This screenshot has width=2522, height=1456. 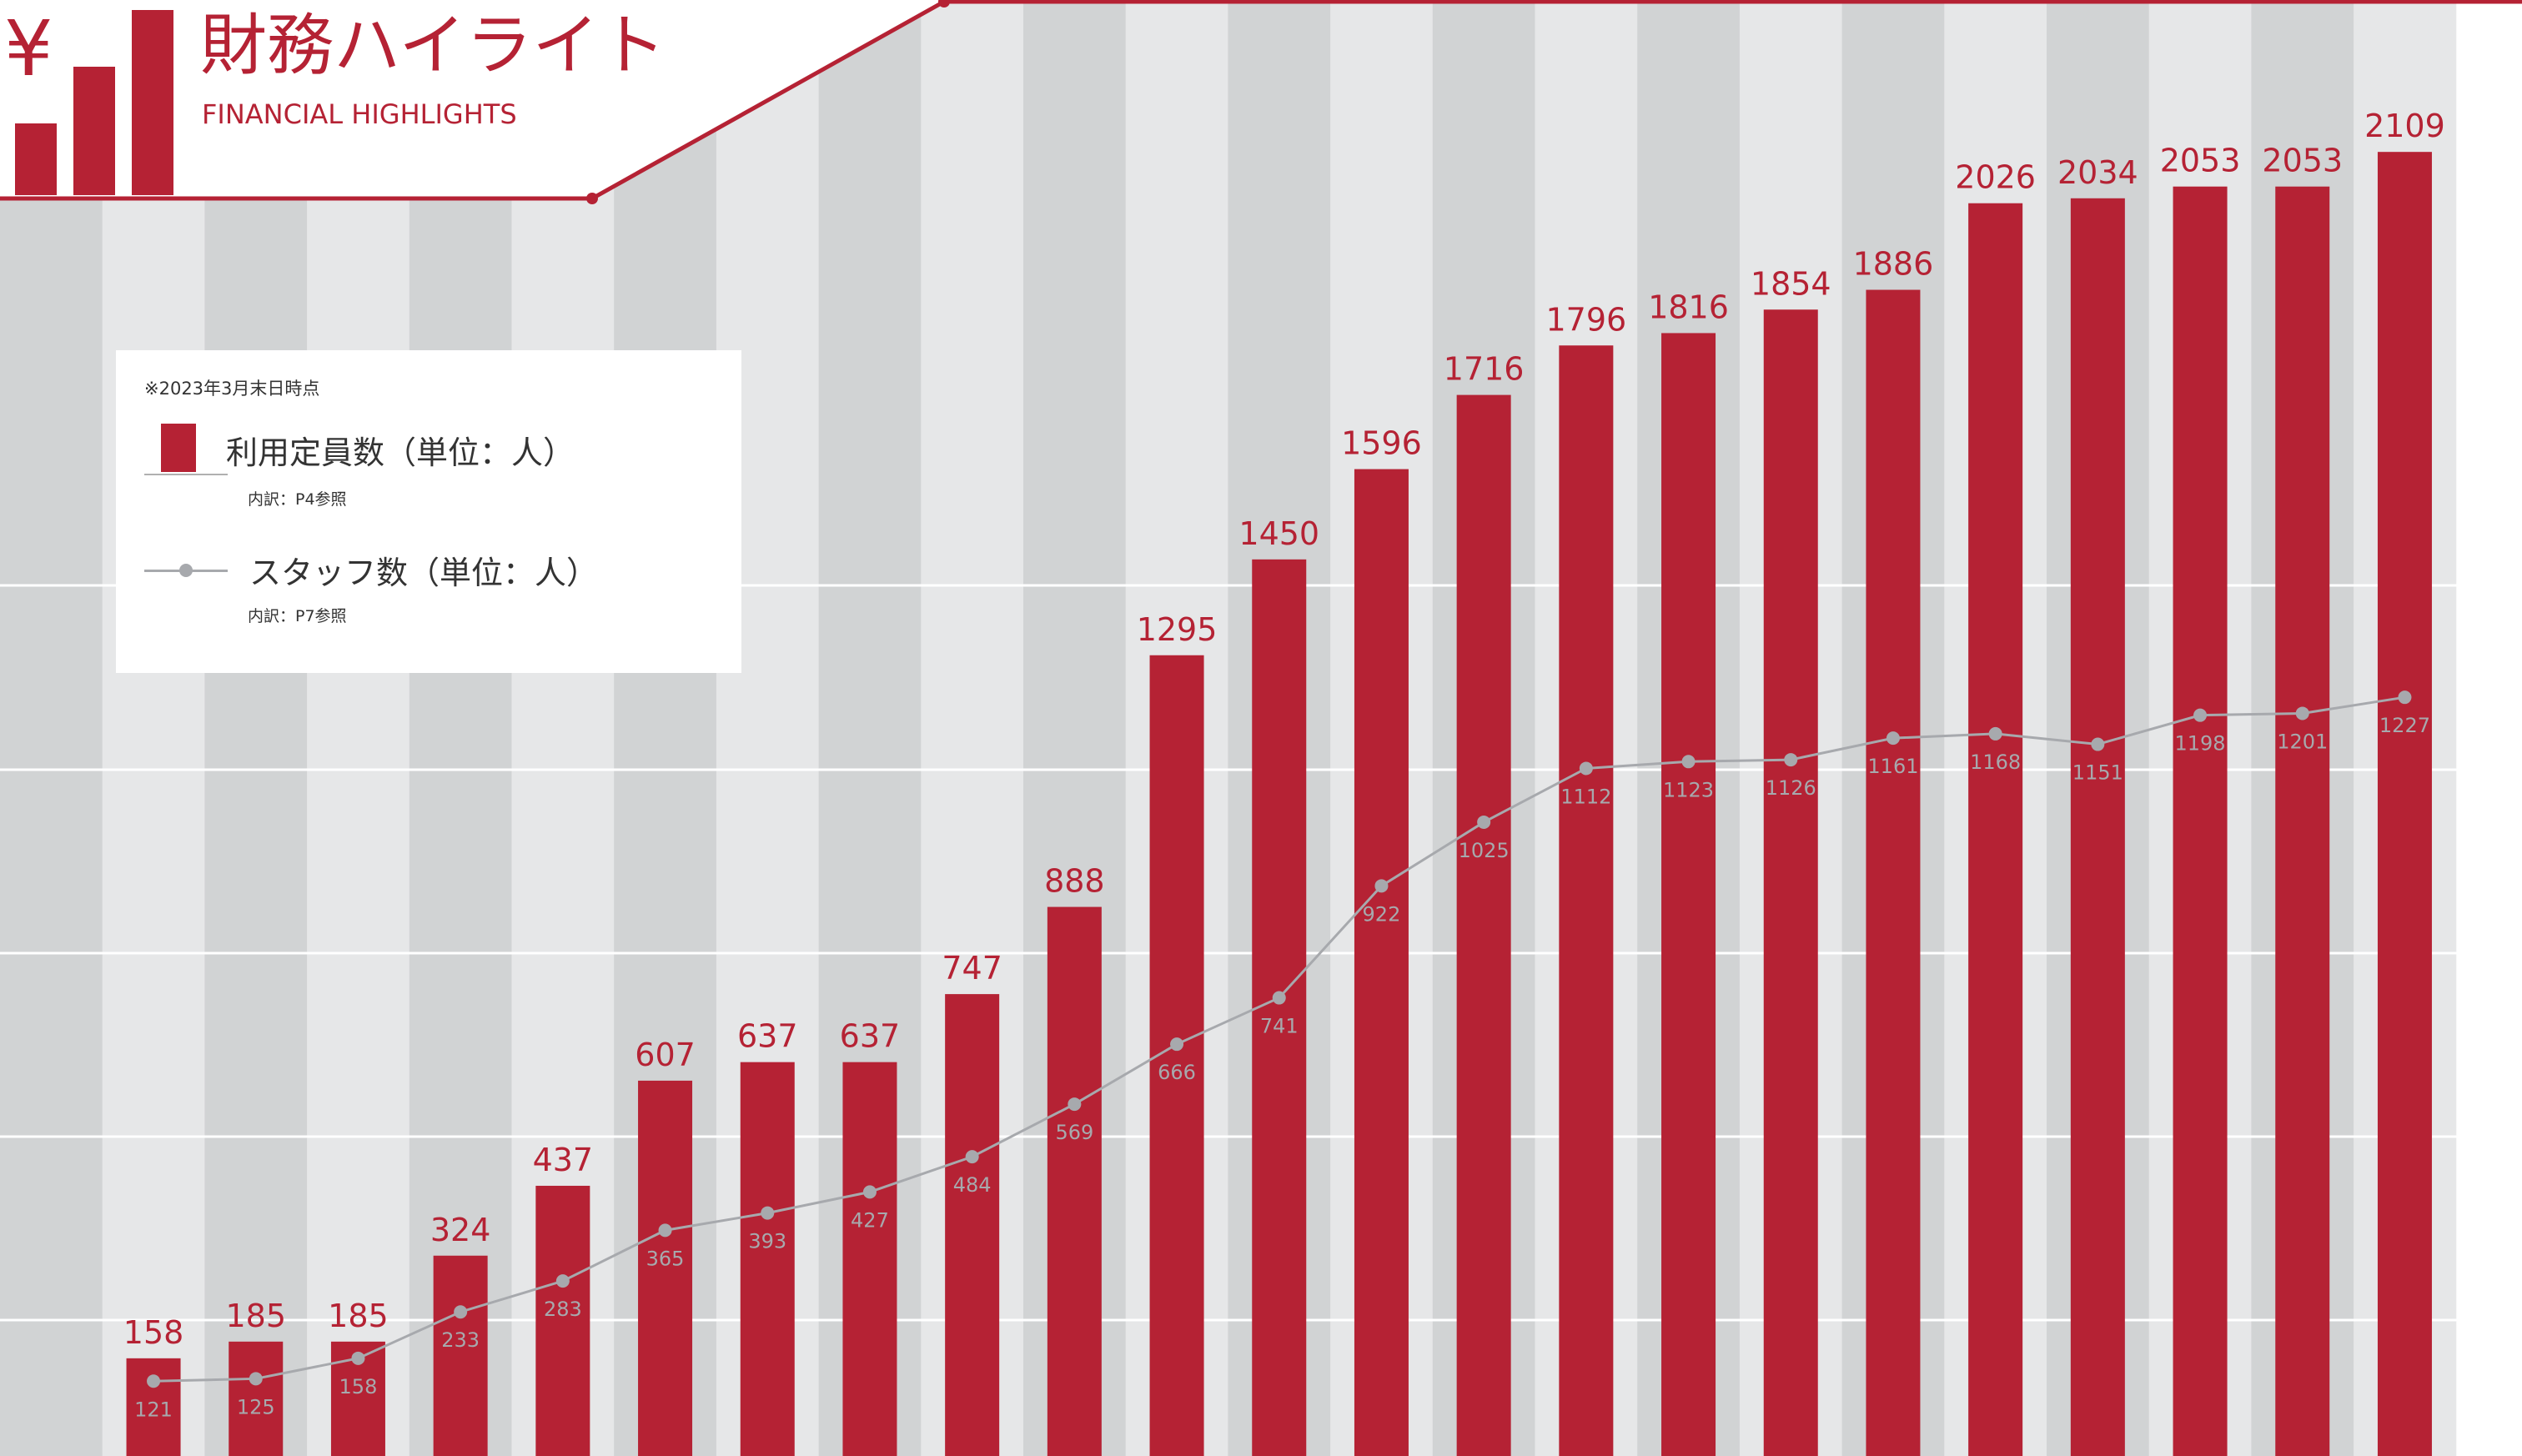 I want to click on capacity-value-label: 2109, so click(x=2404, y=126).